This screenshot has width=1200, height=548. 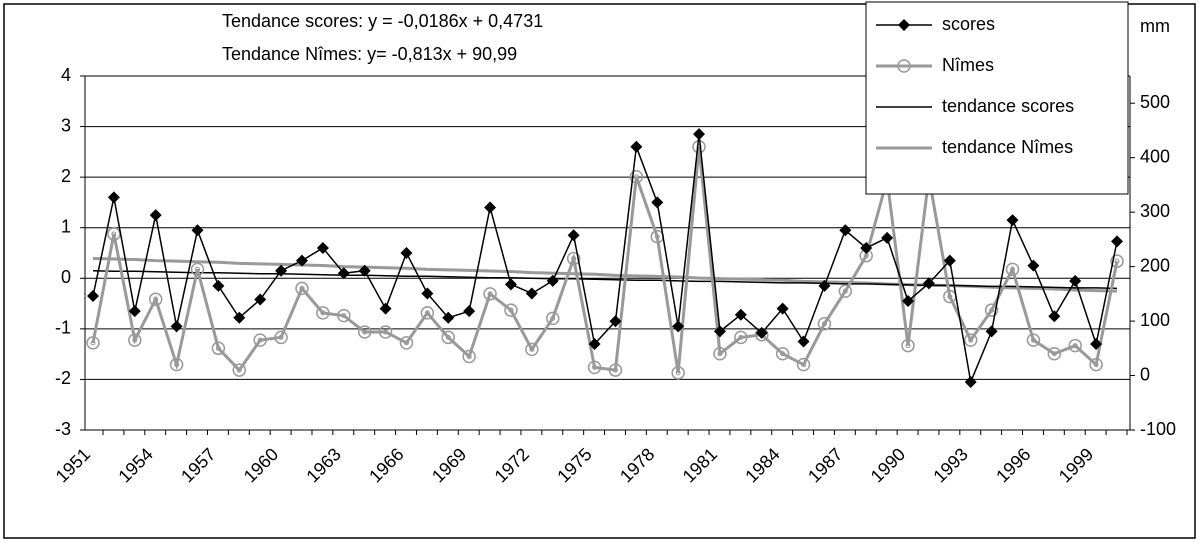 What do you see at coordinates (968, 24) in the screenshot?
I see `legend-label: scores` at bounding box center [968, 24].